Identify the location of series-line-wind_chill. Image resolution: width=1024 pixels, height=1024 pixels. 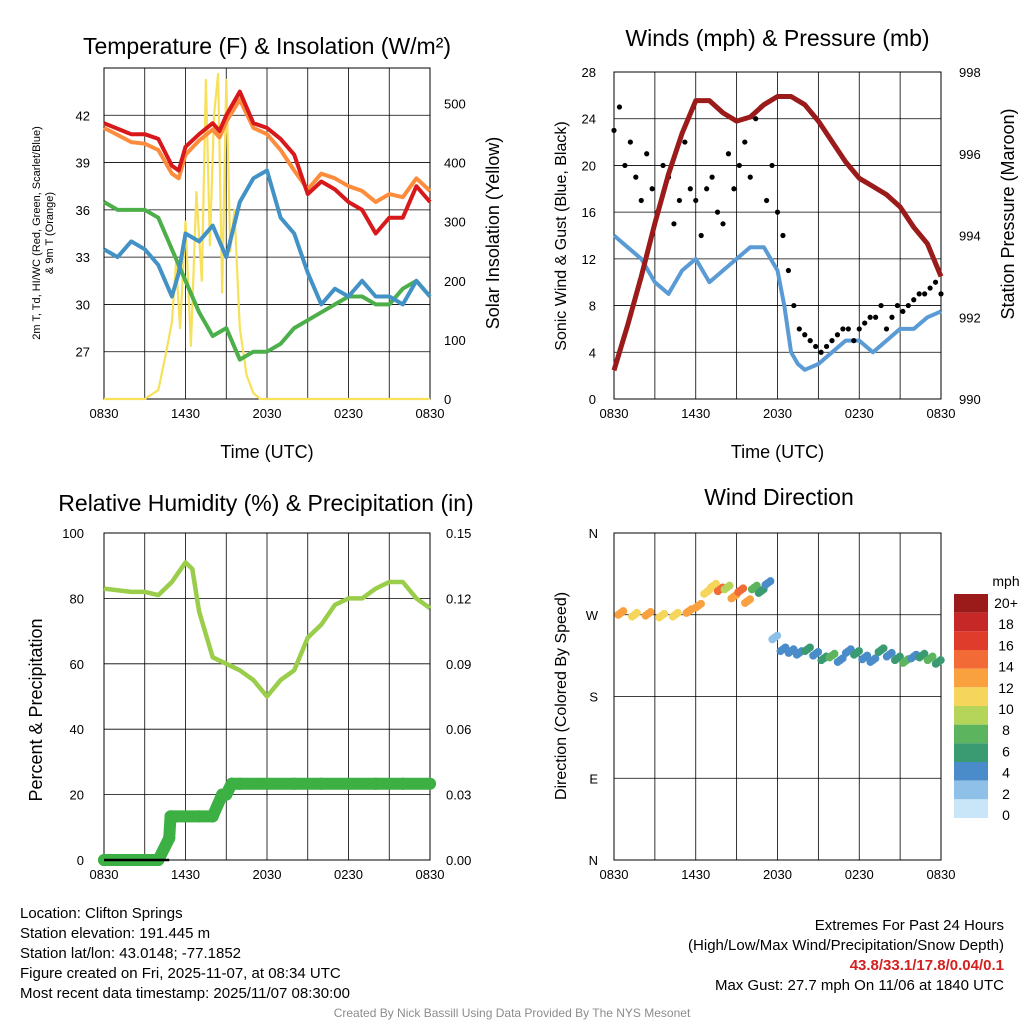
(267, 237).